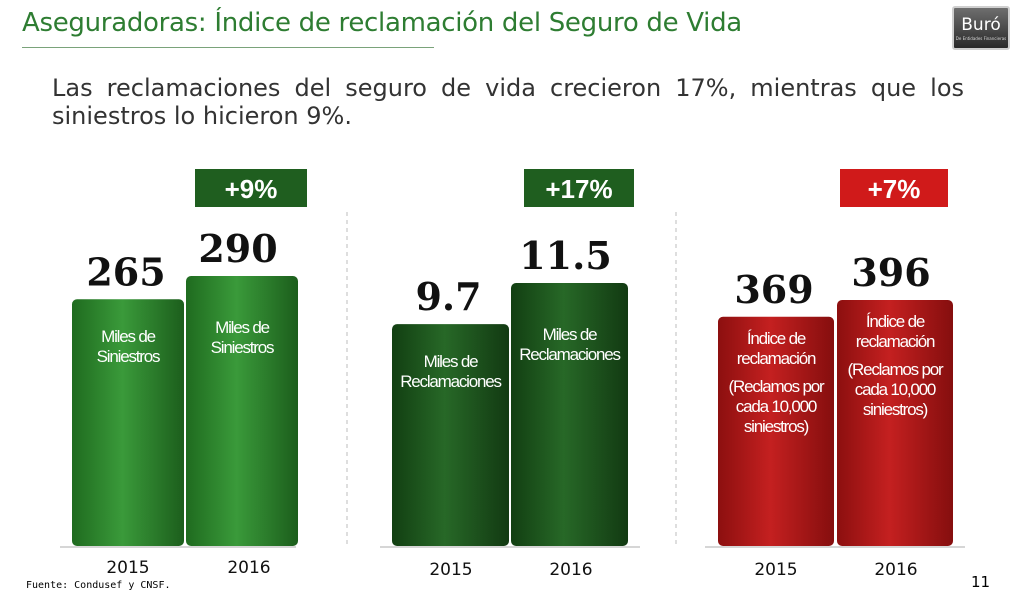 The height and width of the screenshot is (611, 1023). What do you see at coordinates (981, 582) in the screenshot?
I see `page-number: 11` at bounding box center [981, 582].